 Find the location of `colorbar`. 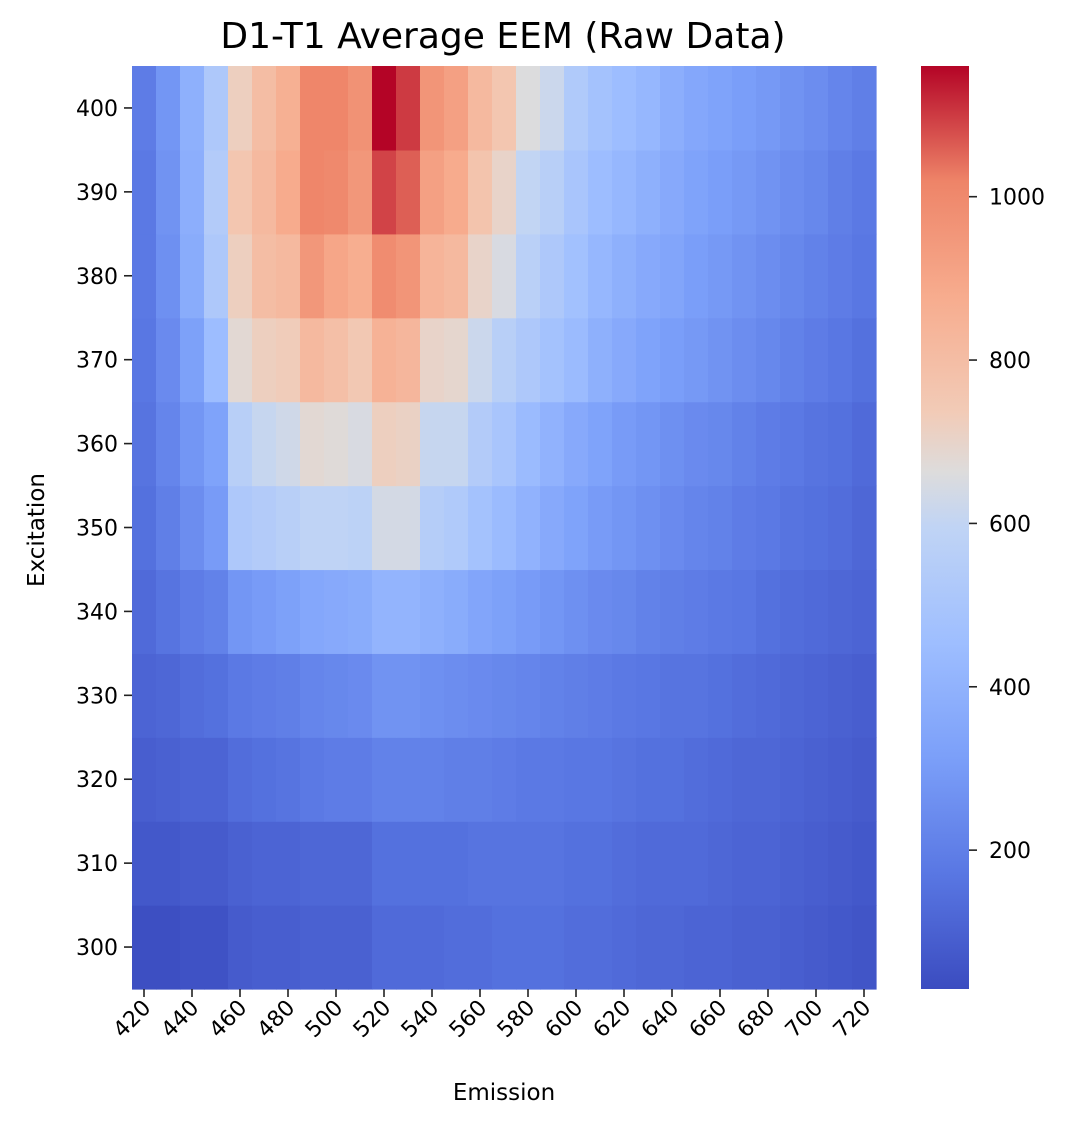

colorbar is located at coordinates (945, 527).